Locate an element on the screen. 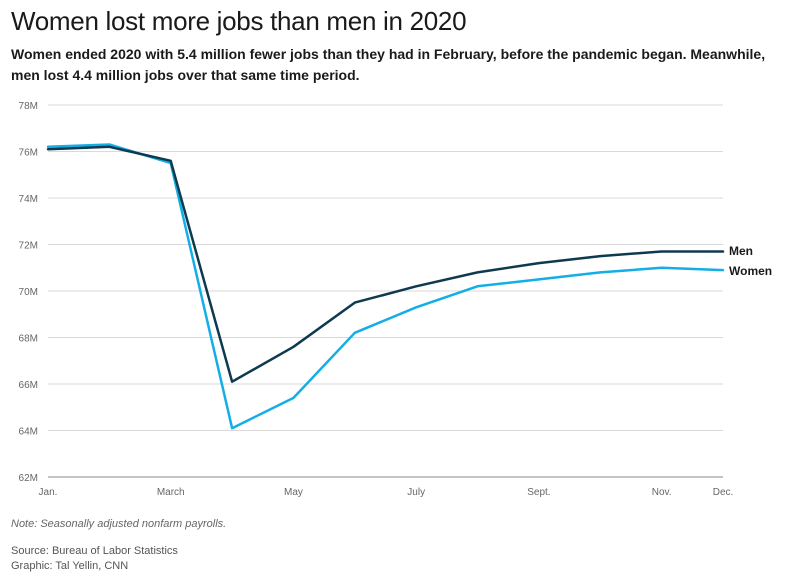  y-axis-ticks: 62M 64M 66M 68M 70M 72M 74M 76M 78M is located at coordinates (28, 292).